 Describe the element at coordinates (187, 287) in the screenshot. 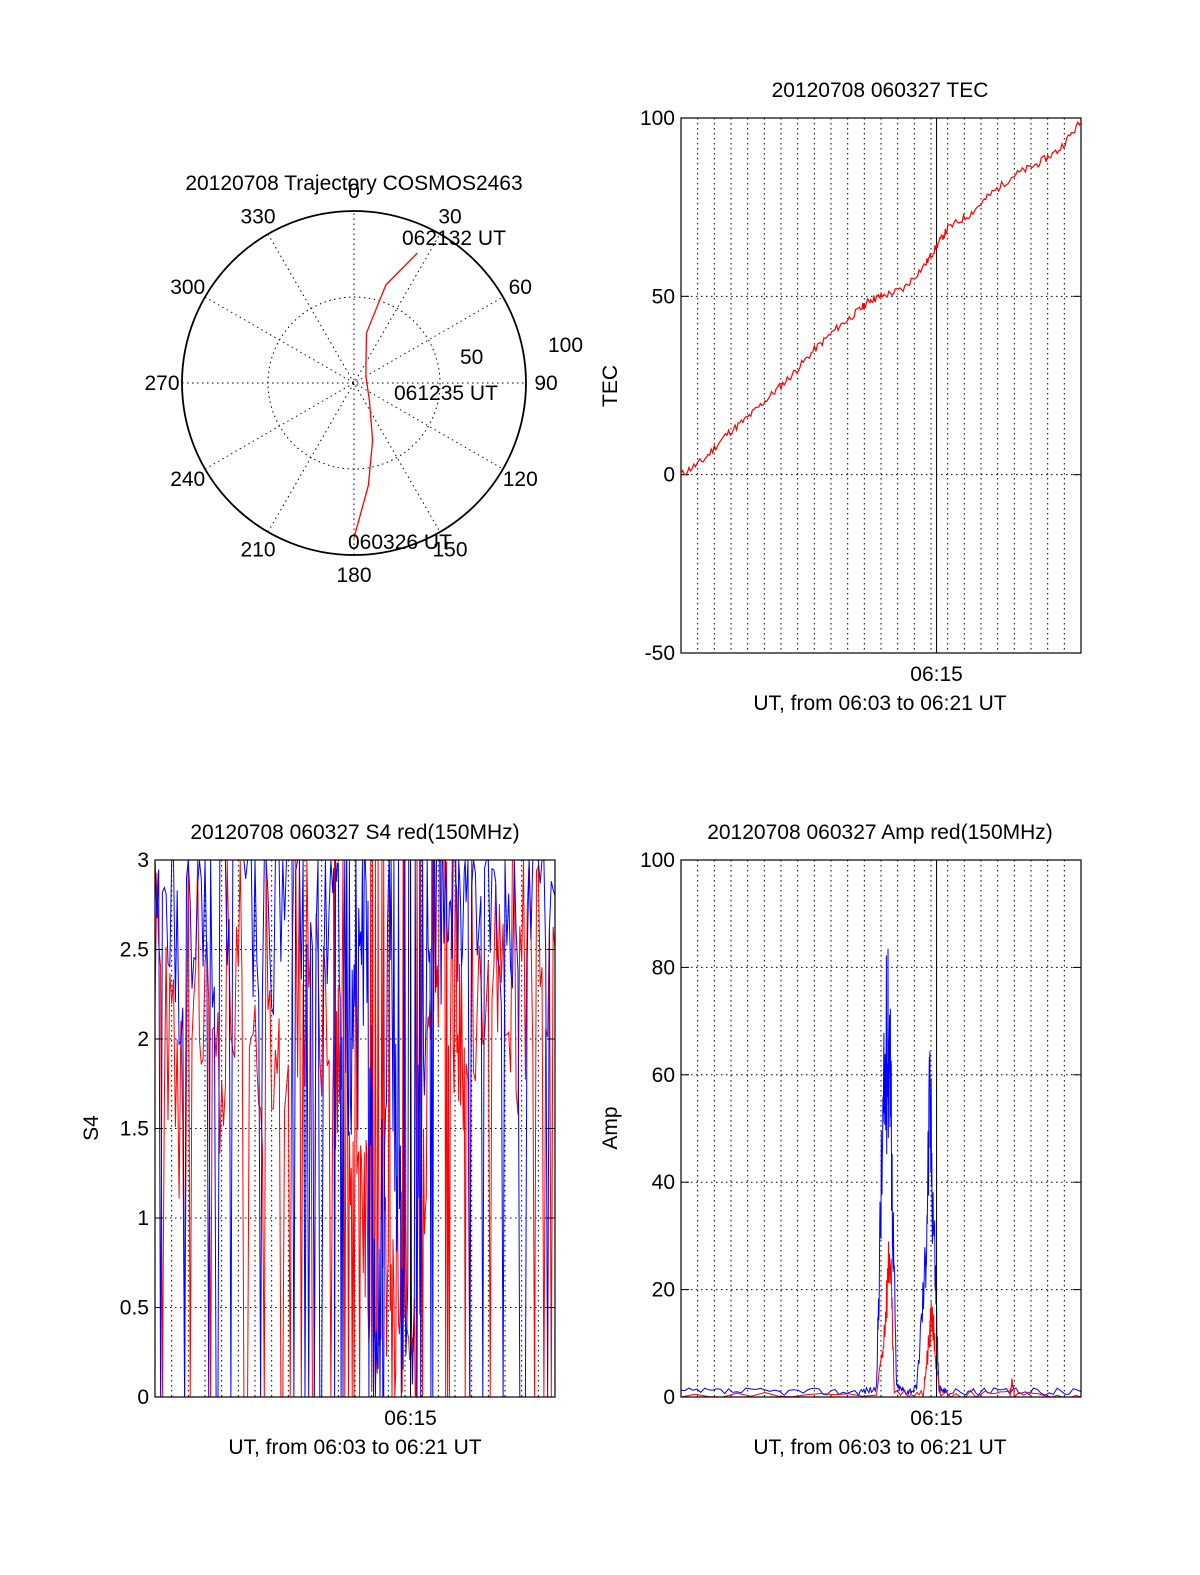

I see `trajectory-azimuth-label: 300` at that location.